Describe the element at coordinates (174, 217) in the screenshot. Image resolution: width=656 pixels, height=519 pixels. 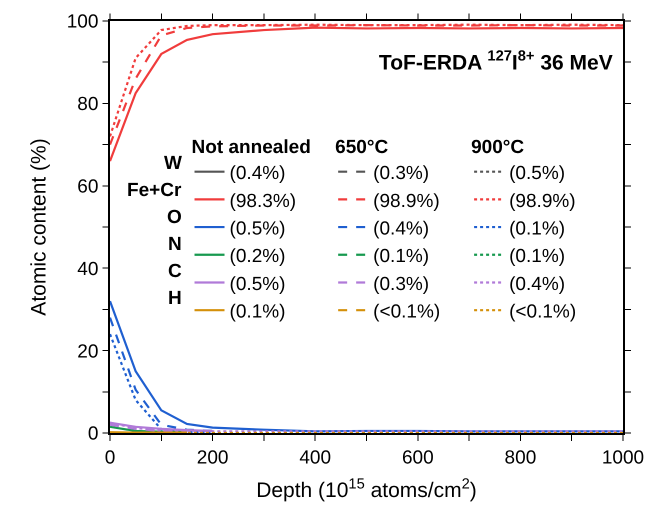
I see `annotation: O` at that location.